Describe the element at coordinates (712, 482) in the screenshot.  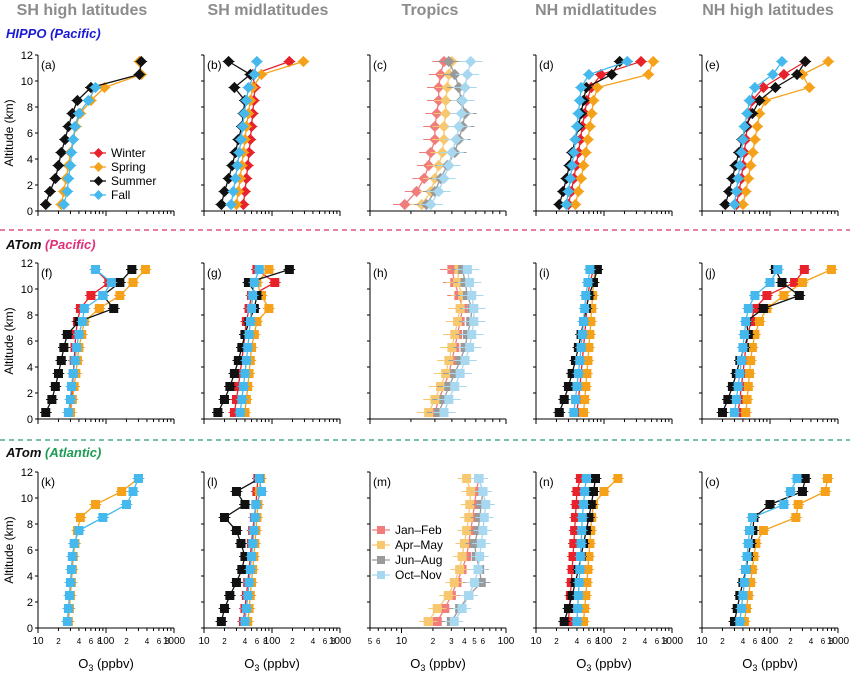
I see `panel-letter: (o)` at that location.